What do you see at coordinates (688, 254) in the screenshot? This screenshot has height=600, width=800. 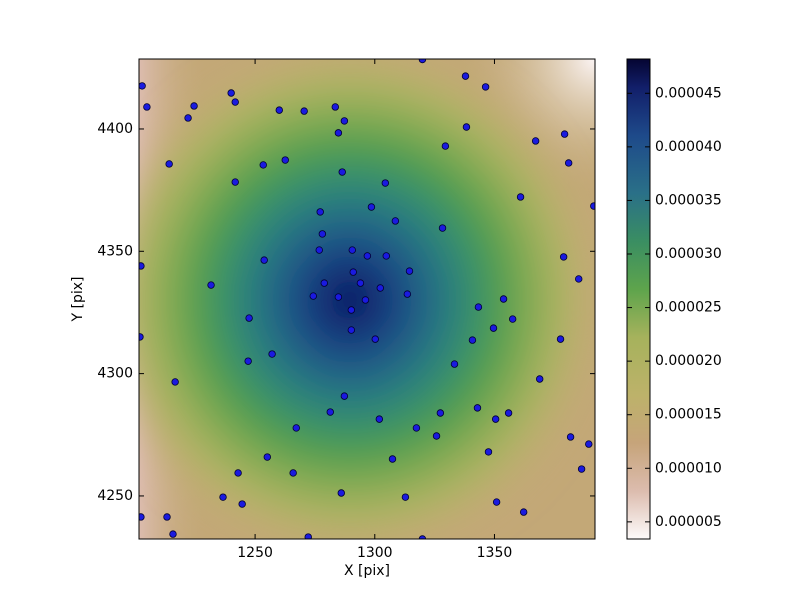 I see `colorbar-tick-label: 0.000030` at bounding box center [688, 254].